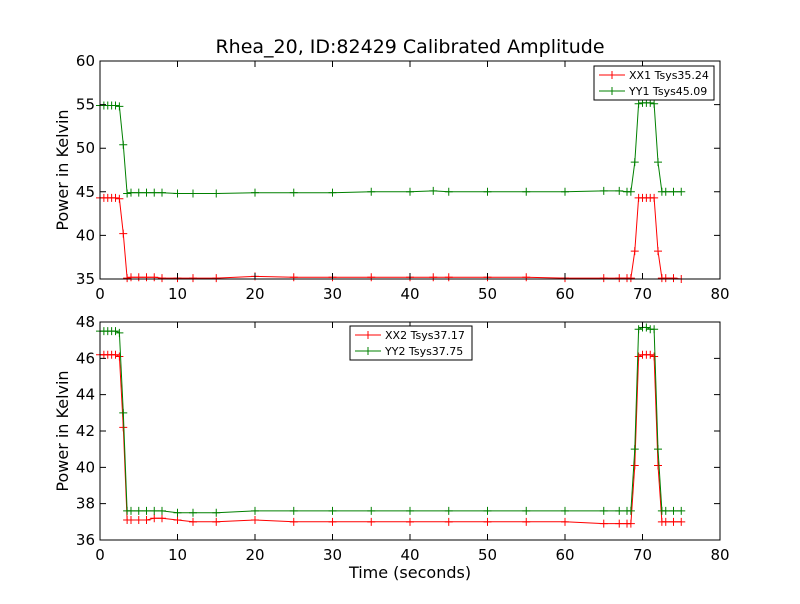  Describe the element at coordinates (409, 294) in the screenshot. I see `x-tick-label: 40` at that location.